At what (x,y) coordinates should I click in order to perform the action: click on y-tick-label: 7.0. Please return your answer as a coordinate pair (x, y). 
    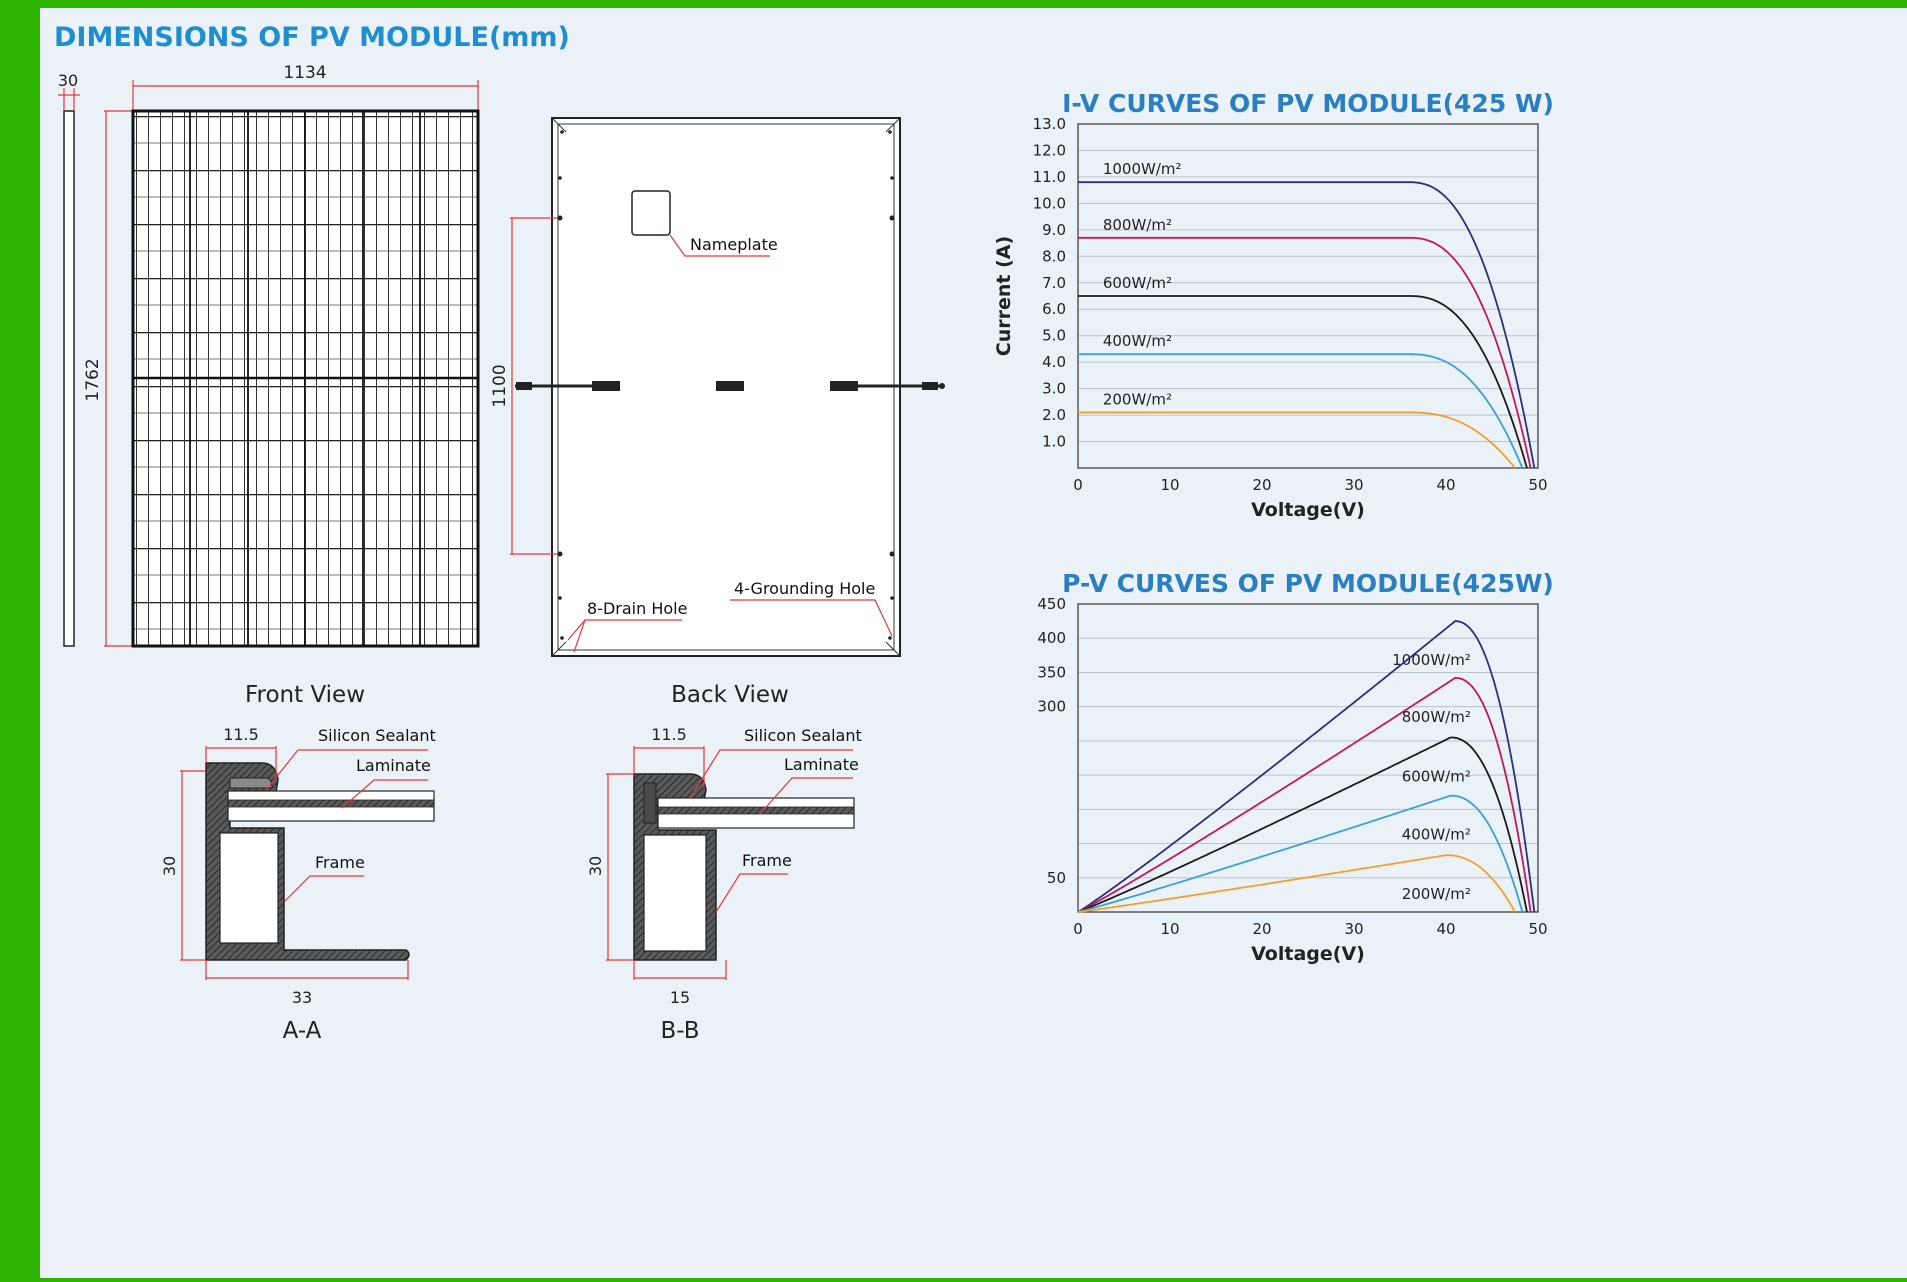
    Looking at the image, I should click on (1054, 283).